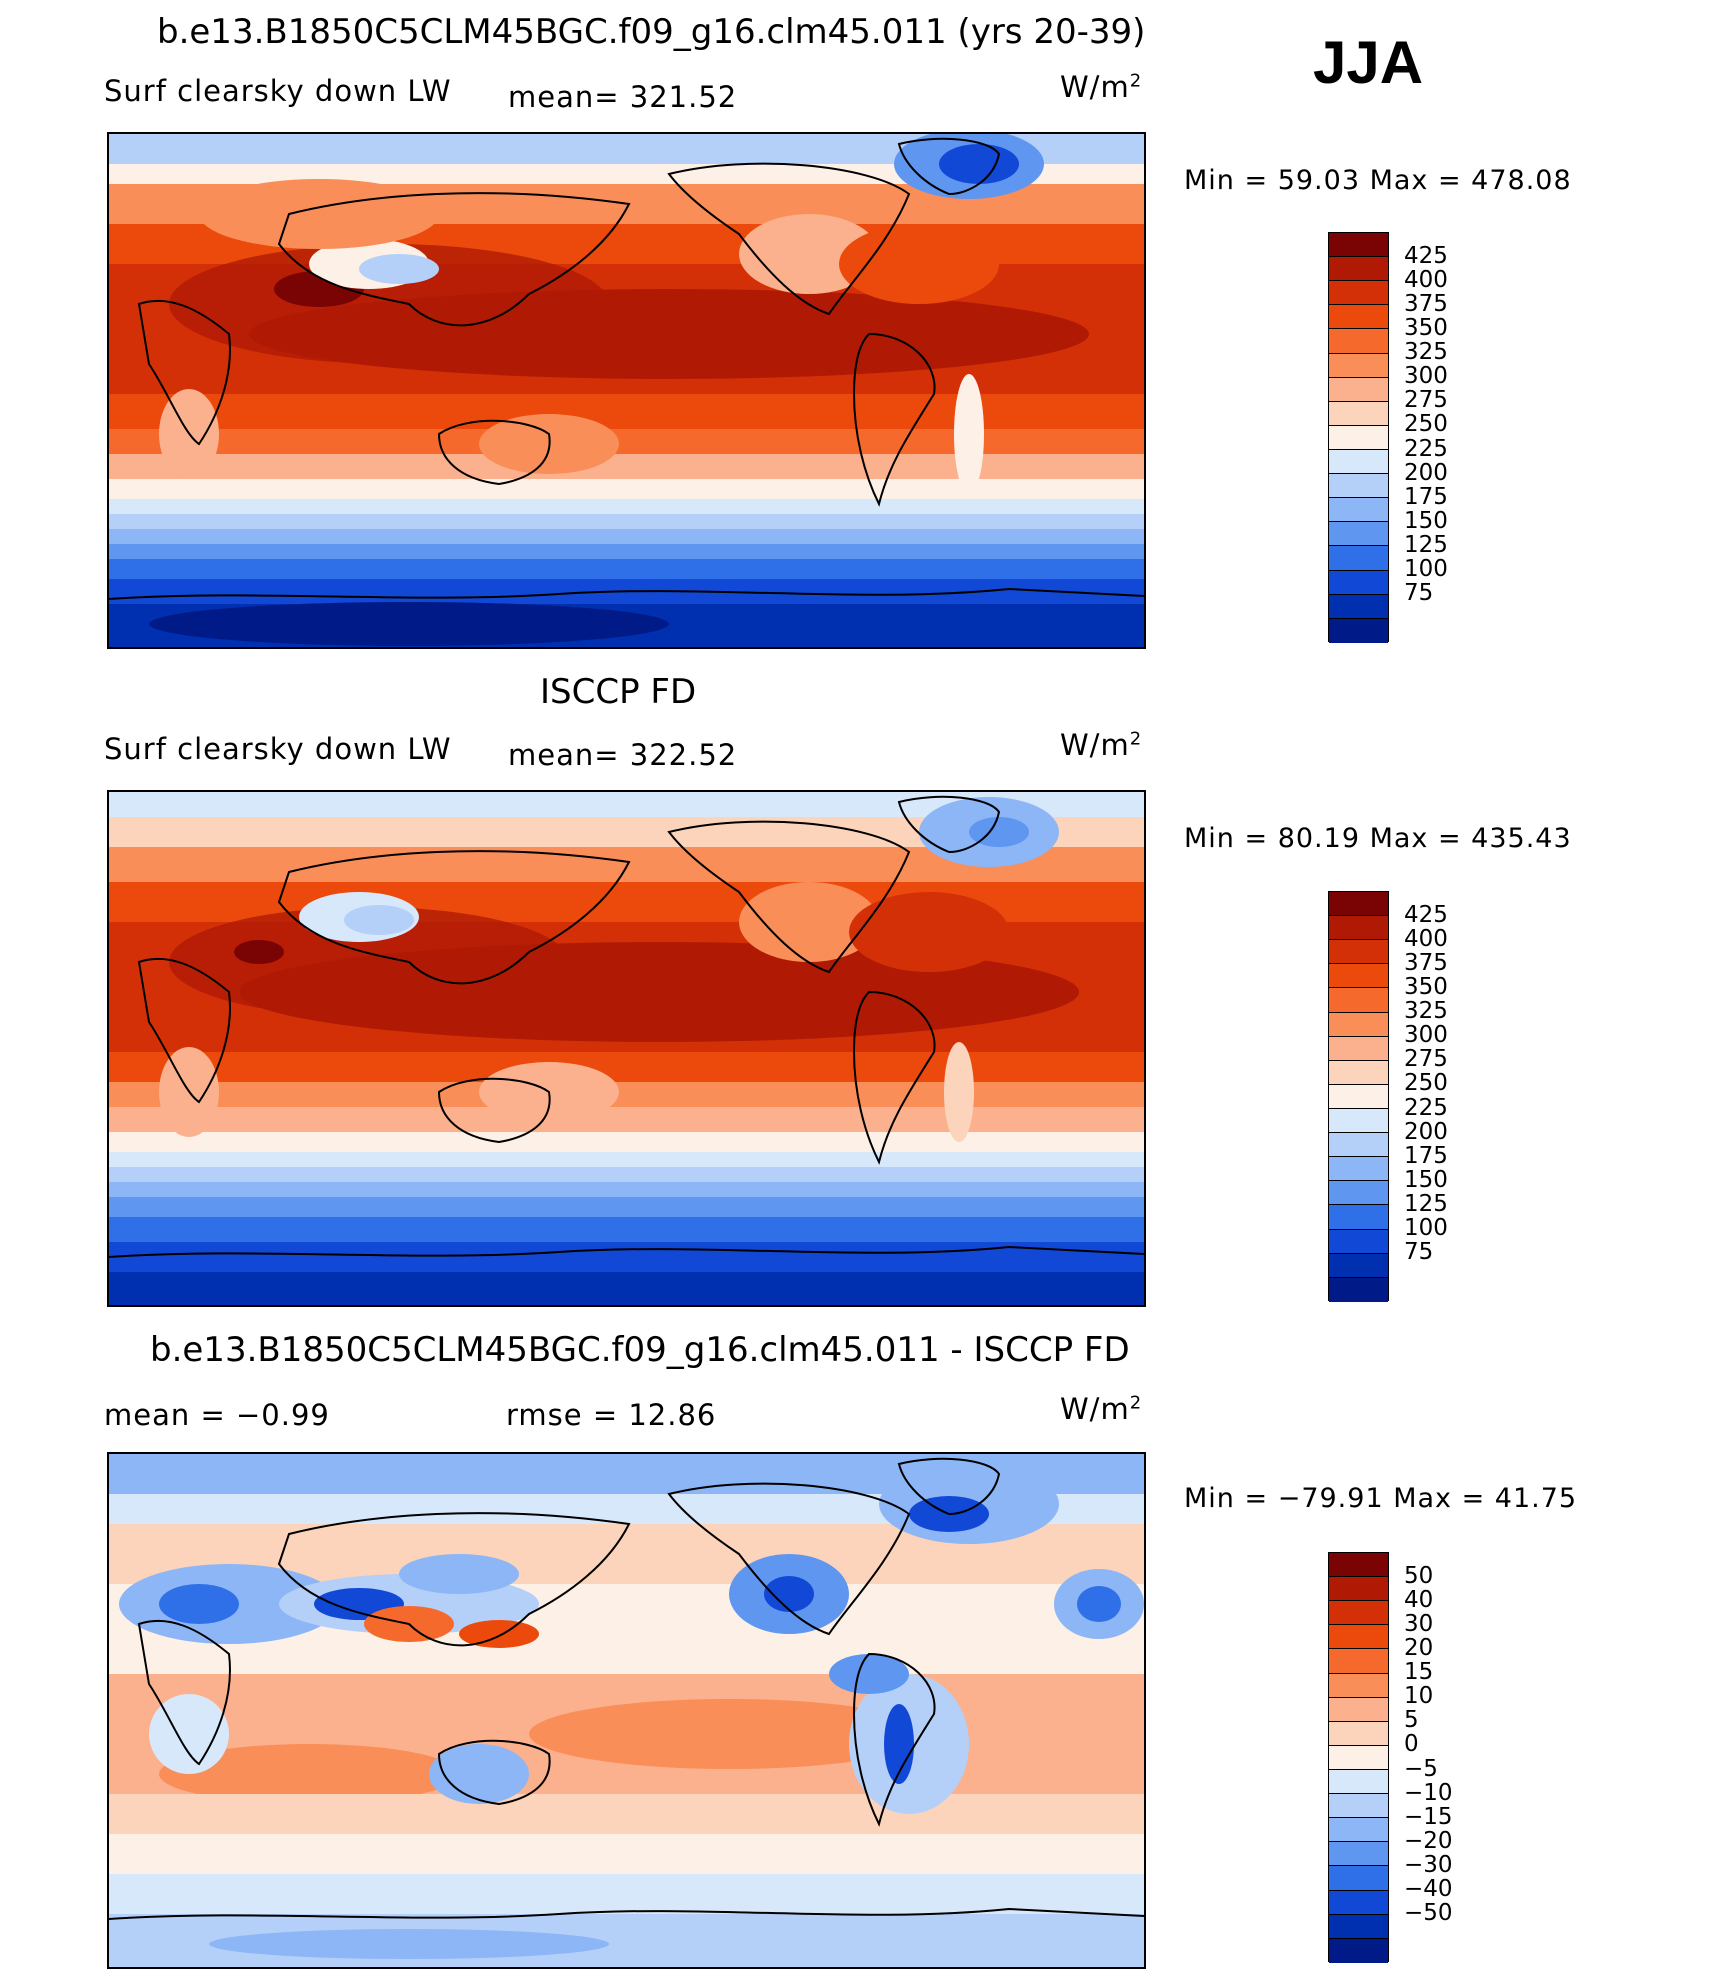  What do you see at coordinates (217, 1415) in the screenshot?
I see `panel-diff-mean-label: mean = −0.99` at bounding box center [217, 1415].